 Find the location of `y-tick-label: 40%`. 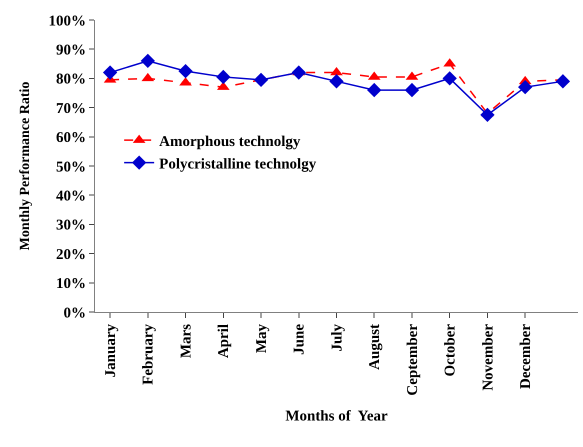

y-tick-label: 40% is located at coordinates (71, 196).